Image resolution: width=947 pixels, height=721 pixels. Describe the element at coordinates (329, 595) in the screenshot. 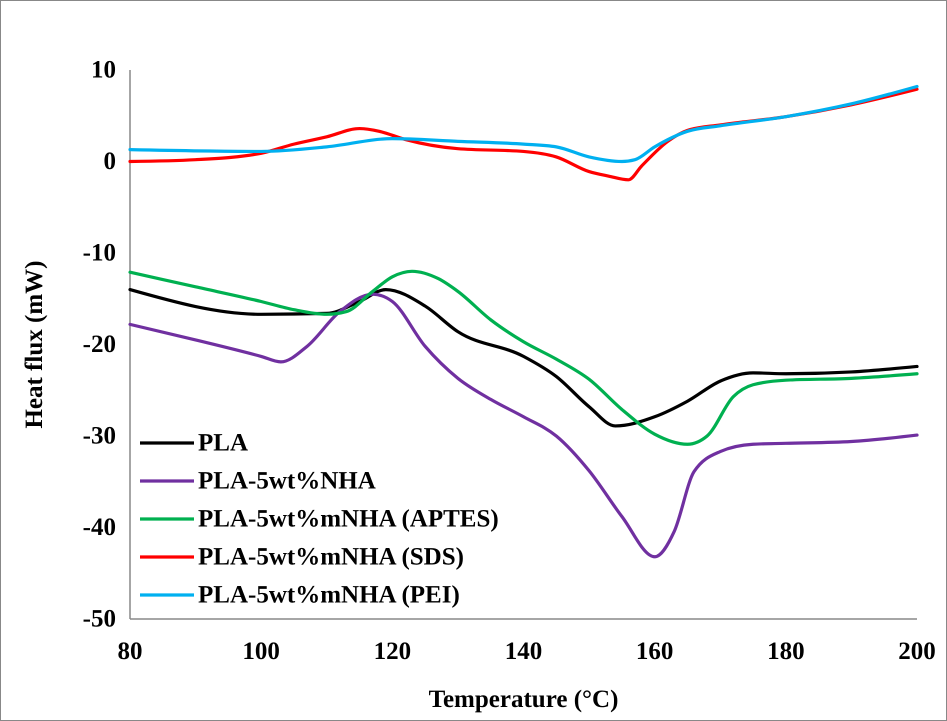

I see `legend-label: PLA-5wt%mNHA (PEI)` at that location.